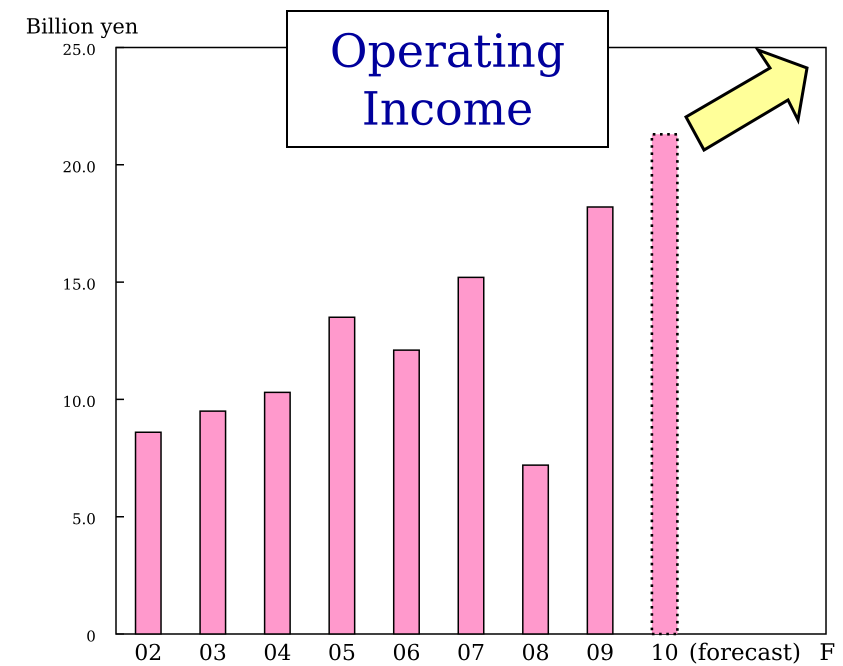 The image size is (843, 666). Describe the element at coordinates (277, 652) in the screenshot. I see `x-tick-label: 04` at that location.